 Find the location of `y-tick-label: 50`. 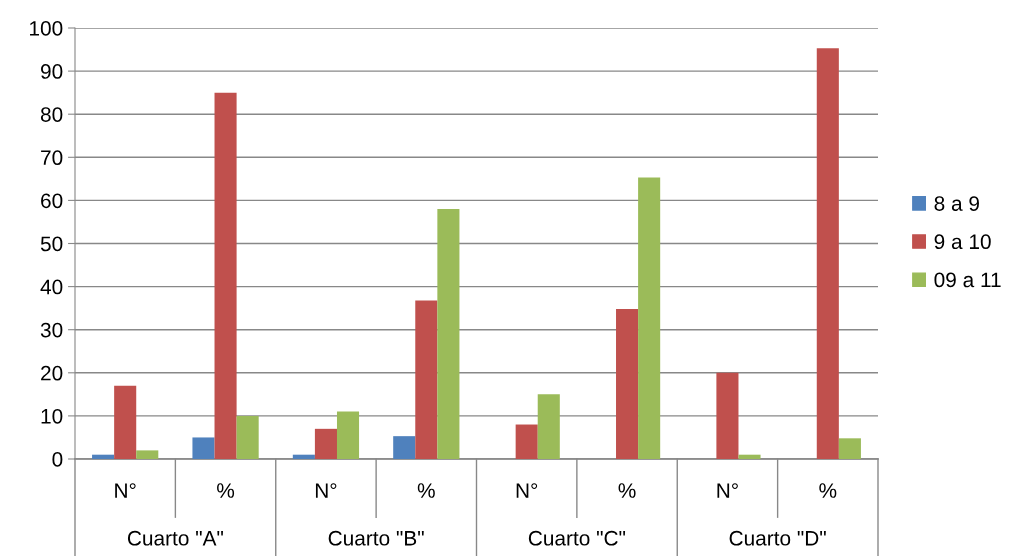

y-tick-label: 50 is located at coordinates (51, 244).